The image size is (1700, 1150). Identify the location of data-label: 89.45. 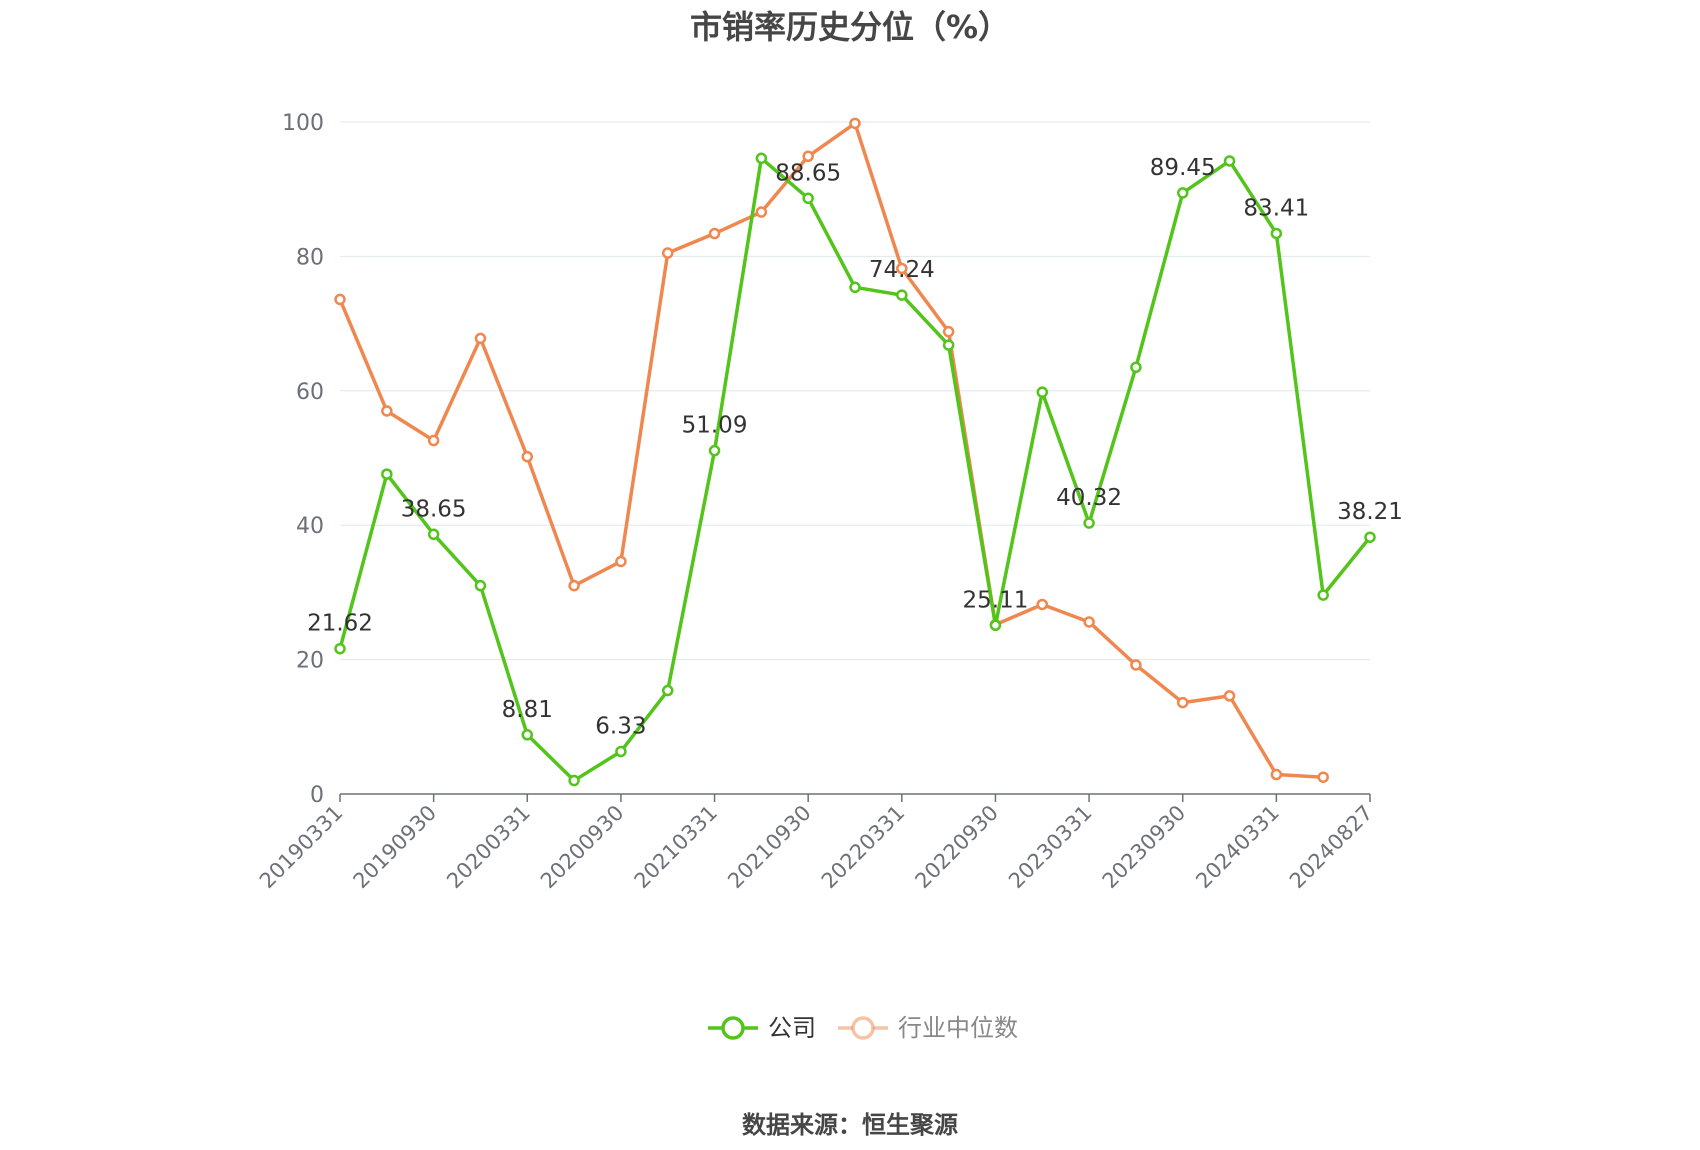
(1183, 168).